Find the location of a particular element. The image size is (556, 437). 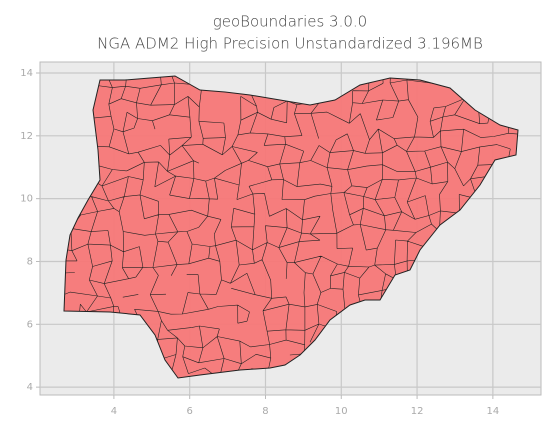

y-tick-label: 10 is located at coordinates (26, 199).